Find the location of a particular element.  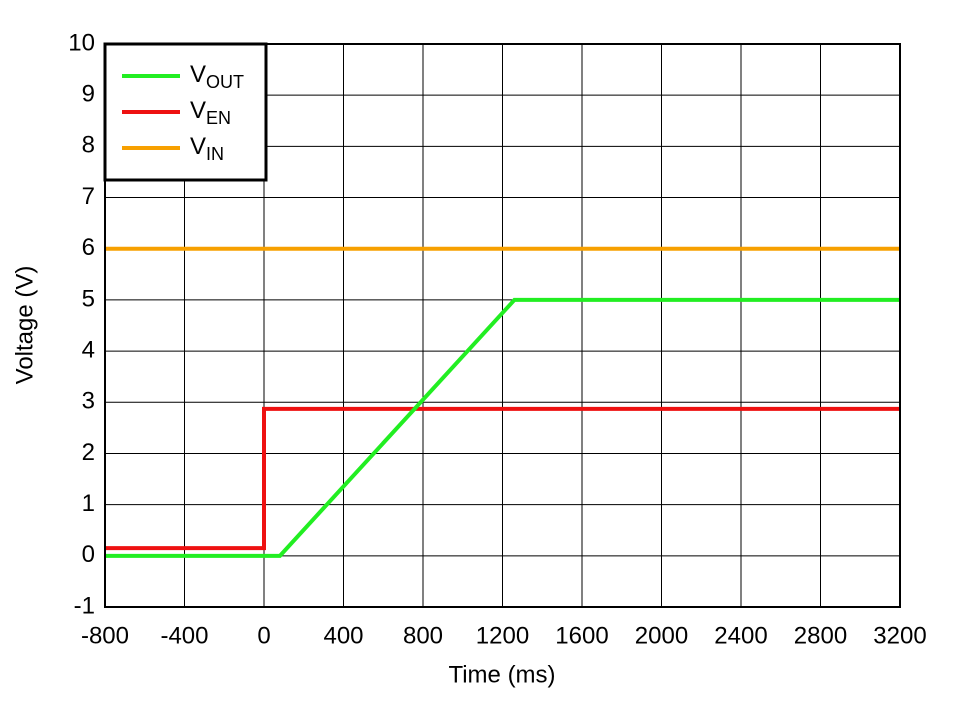

legend-subscript: EN is located at coordinates (218, 118).